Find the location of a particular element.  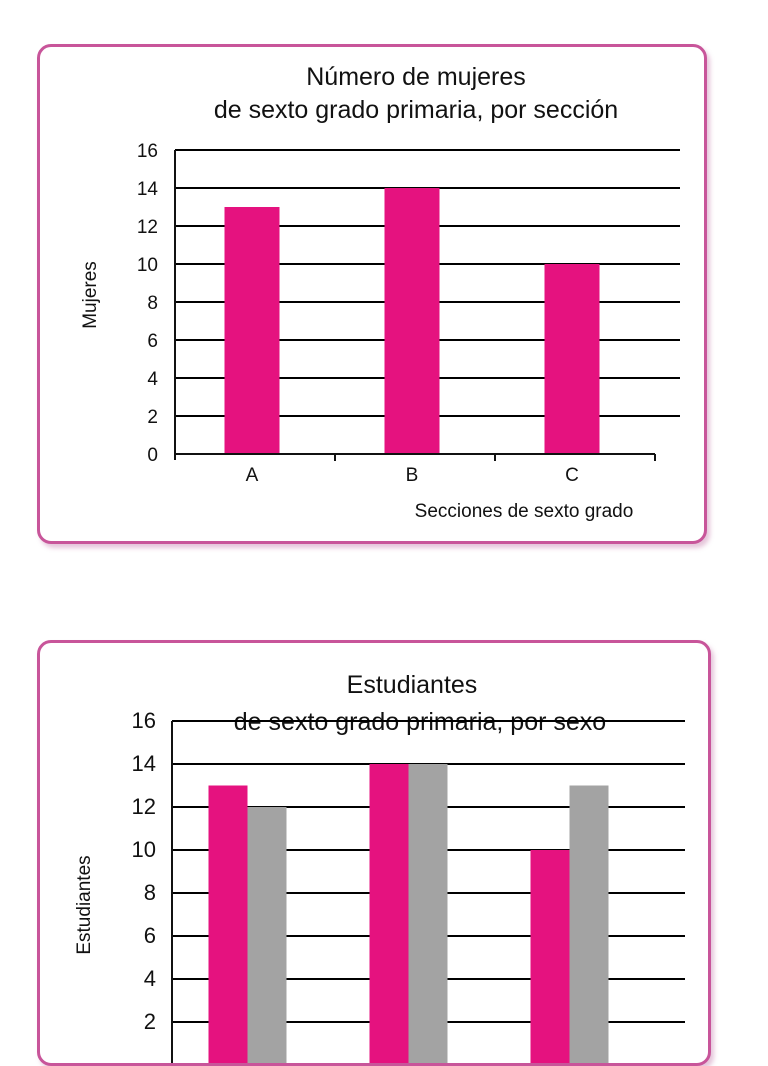

bar-B is located at coordinates (412, 321).